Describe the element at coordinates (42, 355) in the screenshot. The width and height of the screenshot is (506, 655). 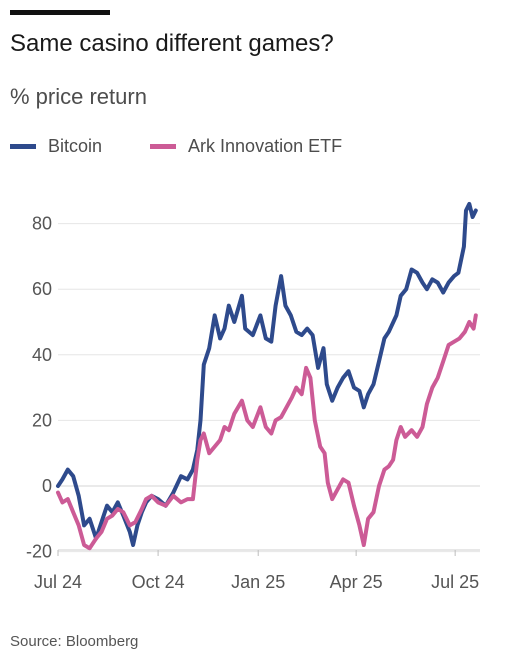
I see `y-tick-label: 40` at that location.